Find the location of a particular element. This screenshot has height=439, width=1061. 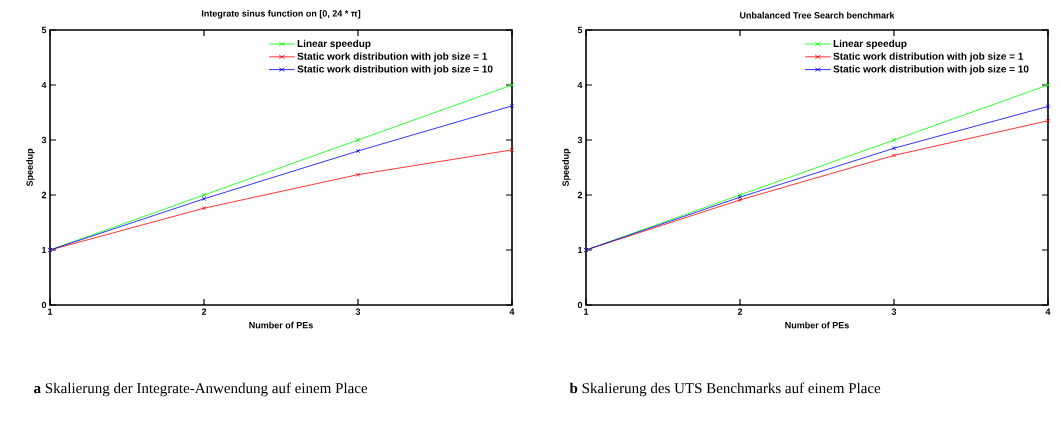

text: b Skalierung des UTS Benchmarks auf einem Place is located at coordinates (725, 389).